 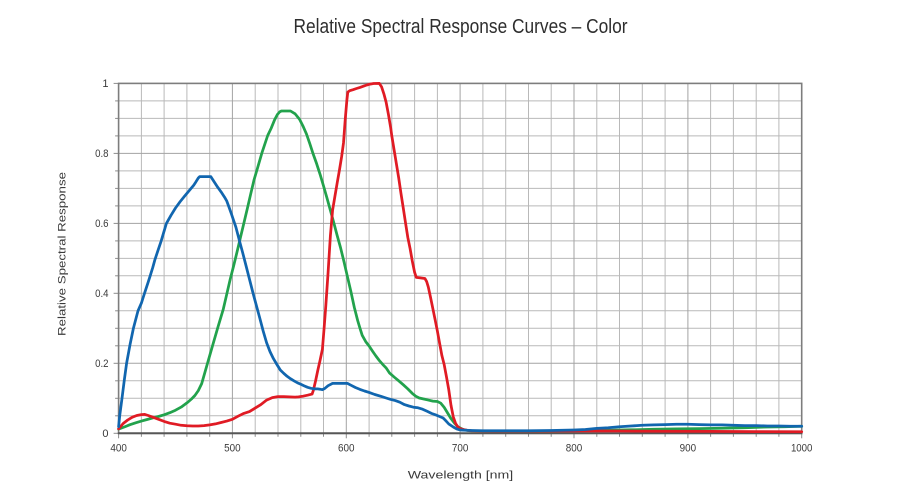 What do you see at coordinates (101, 364) in the screenshot?
I see `svg-text: 0.2` at bounding box center [101, 364].